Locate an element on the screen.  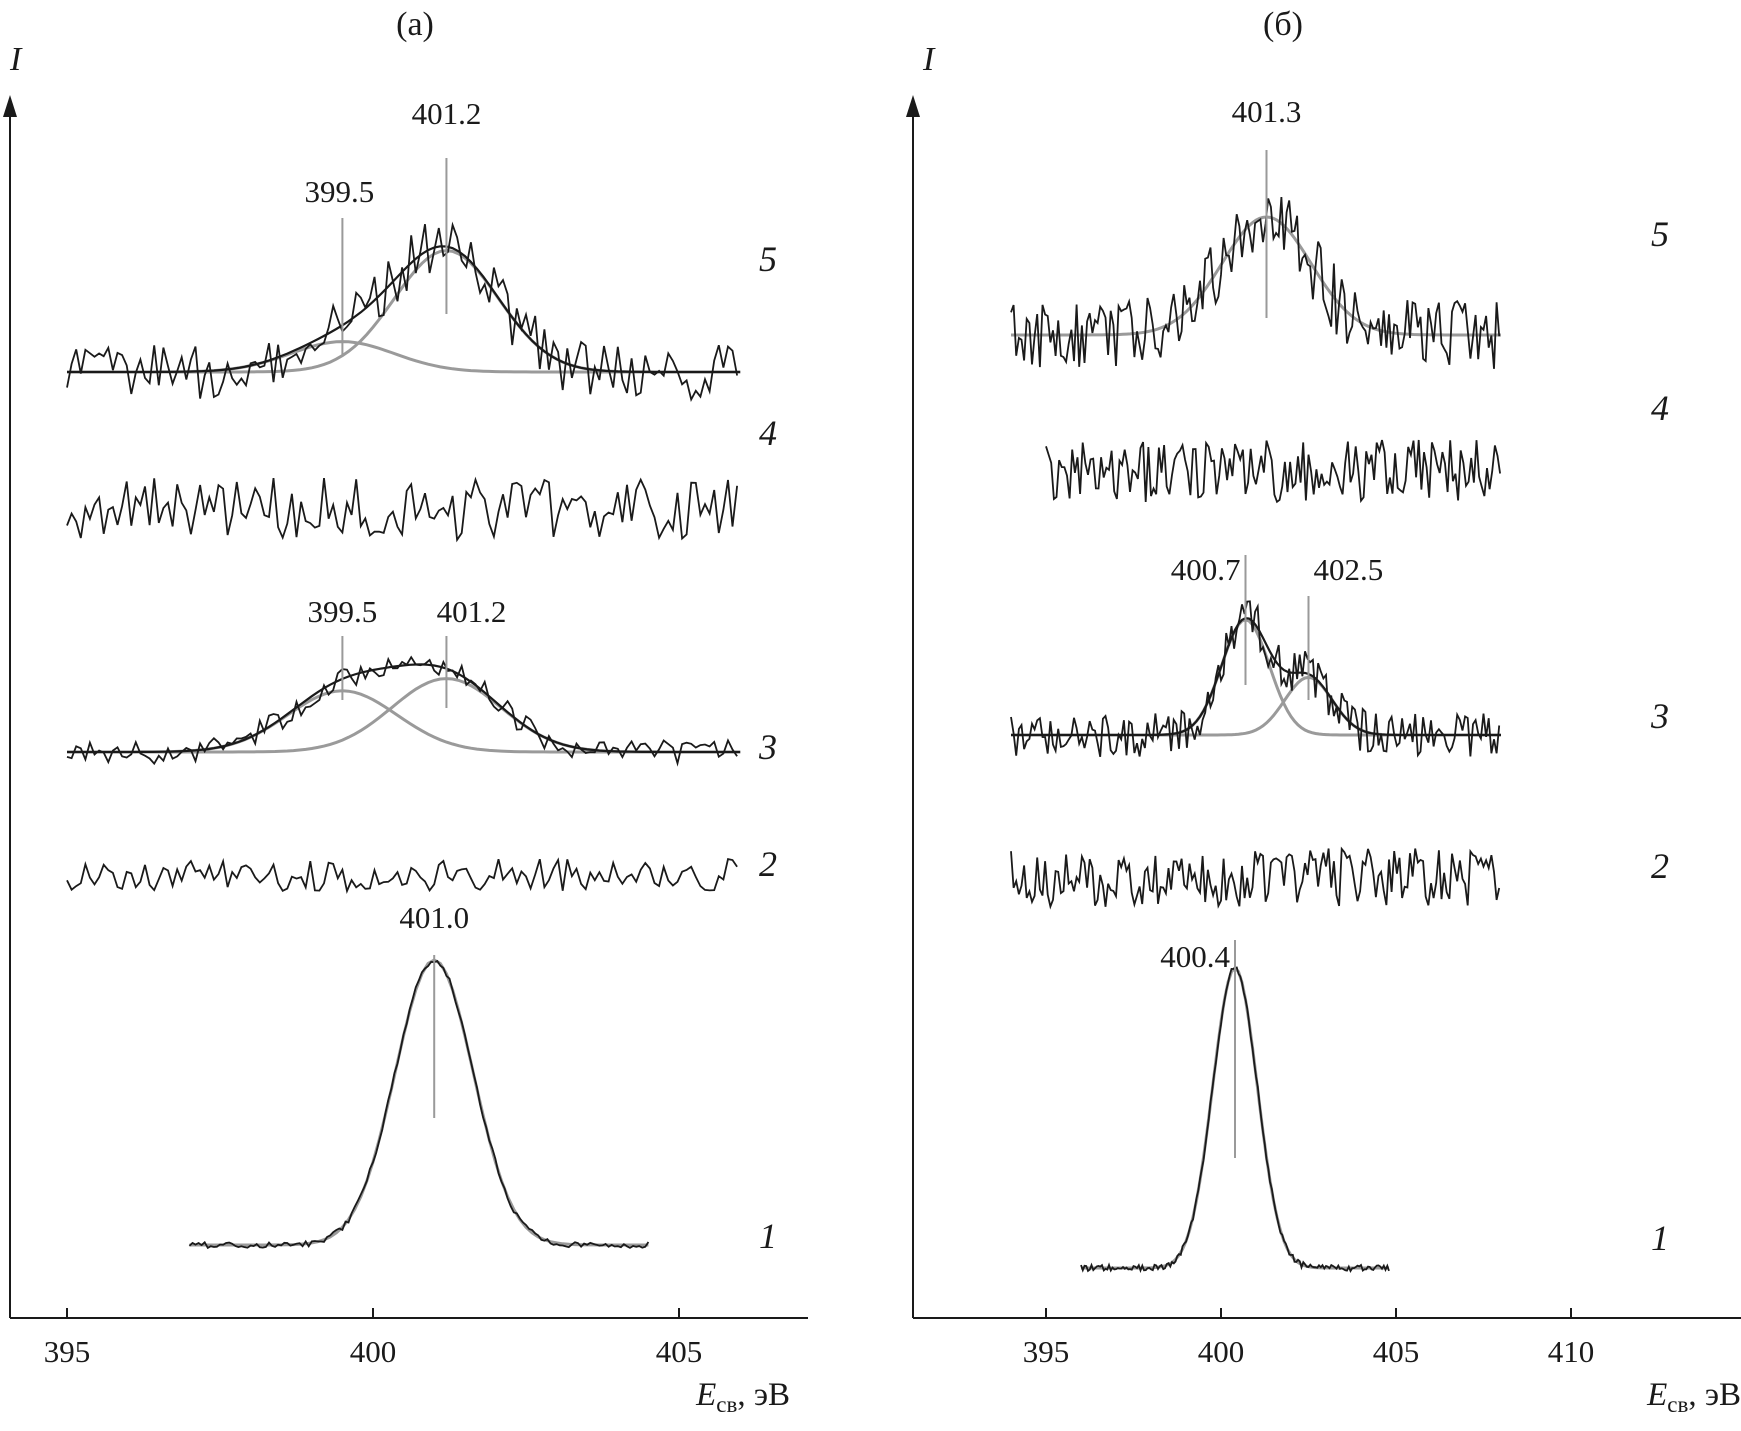
panel-title: (б) is located at coordinates (1283, 24).